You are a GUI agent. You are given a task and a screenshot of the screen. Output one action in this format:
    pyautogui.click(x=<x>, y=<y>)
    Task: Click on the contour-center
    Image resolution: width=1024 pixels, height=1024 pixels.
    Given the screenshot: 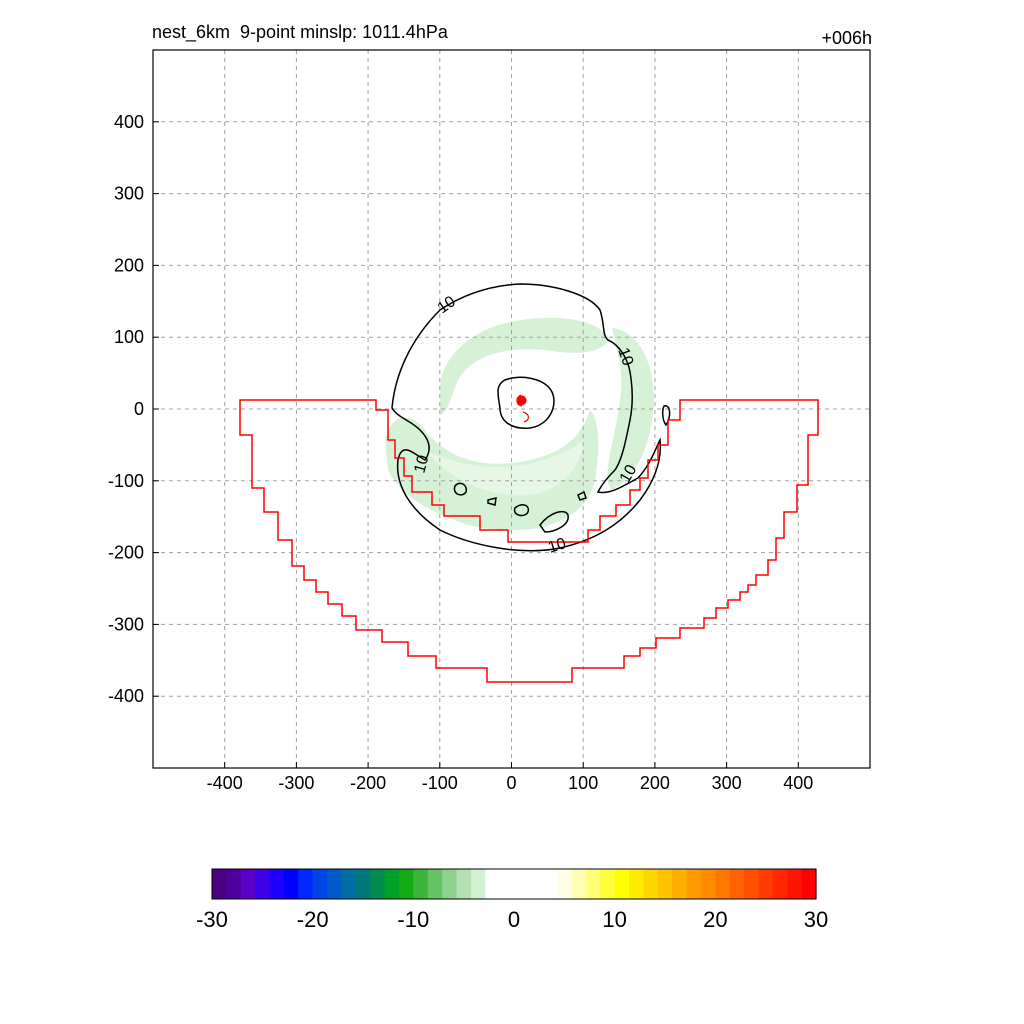 What is the action you would take?
    pyautogui.click(x=526, y=402)
    